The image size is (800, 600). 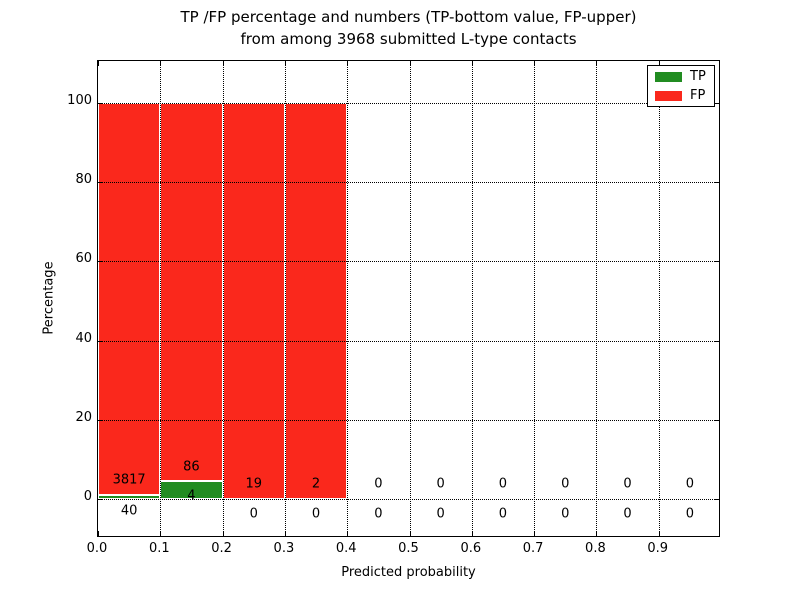 I want to click on legend-item-tp: TP, so click(x=681, y=76).